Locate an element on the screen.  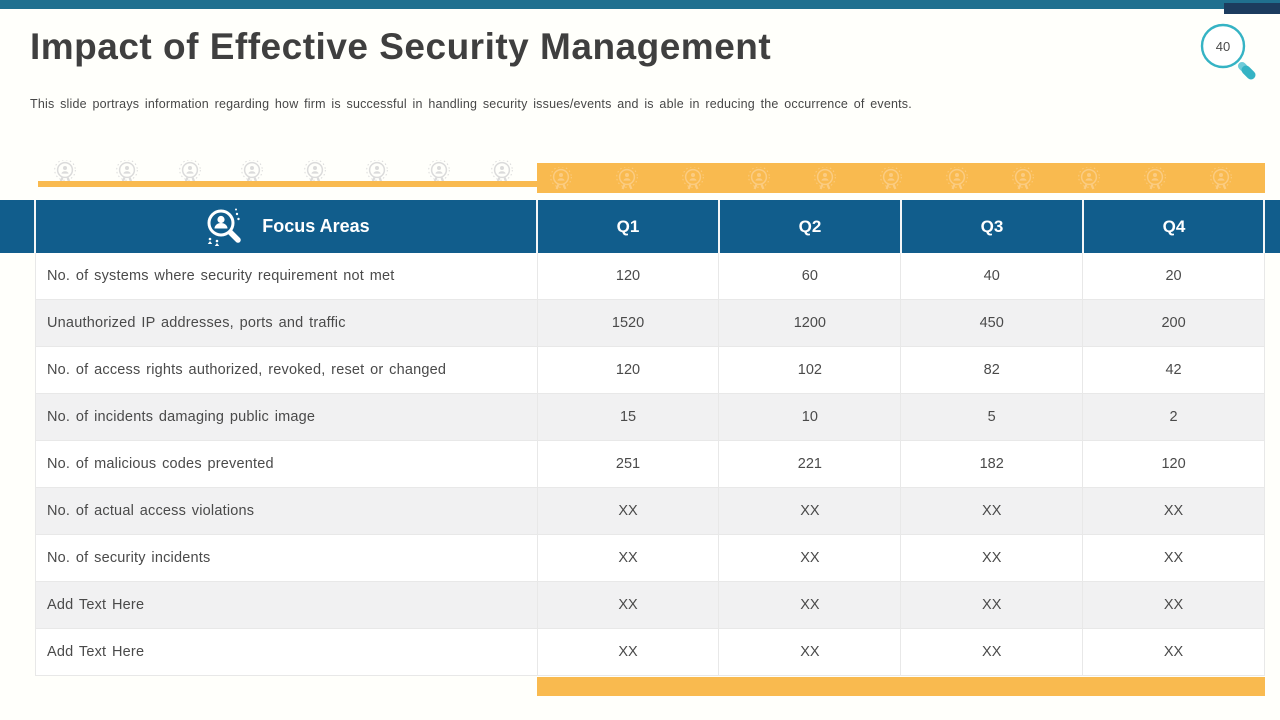
cell-q2: 221 is located at coordinates (809, 464).